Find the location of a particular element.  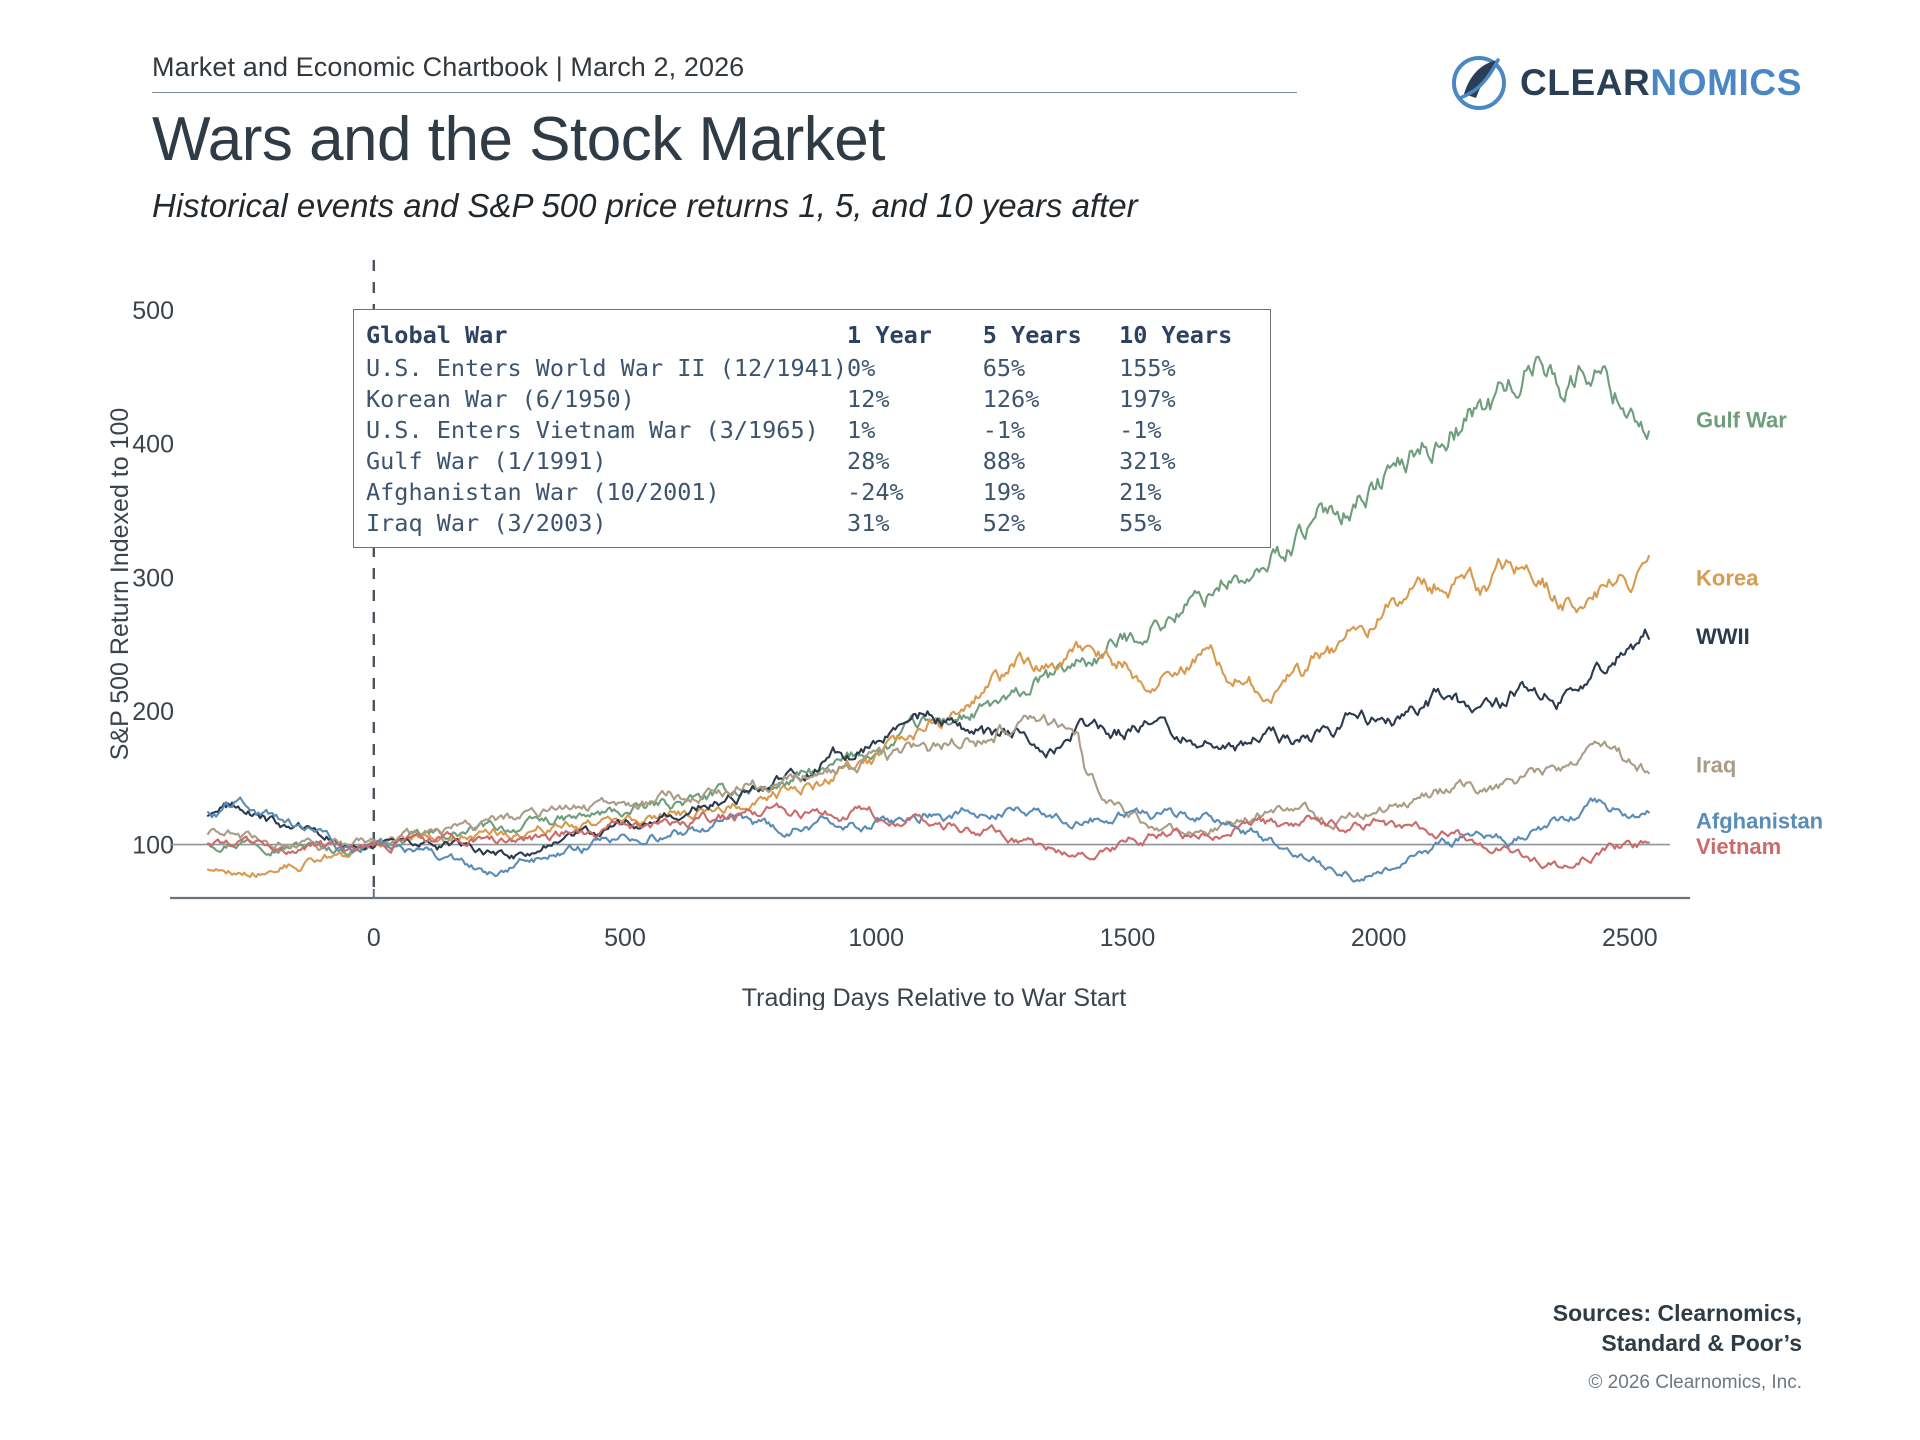

clearnomics-logo: CLEARNOMICS is located at coordinates (1626, 83).